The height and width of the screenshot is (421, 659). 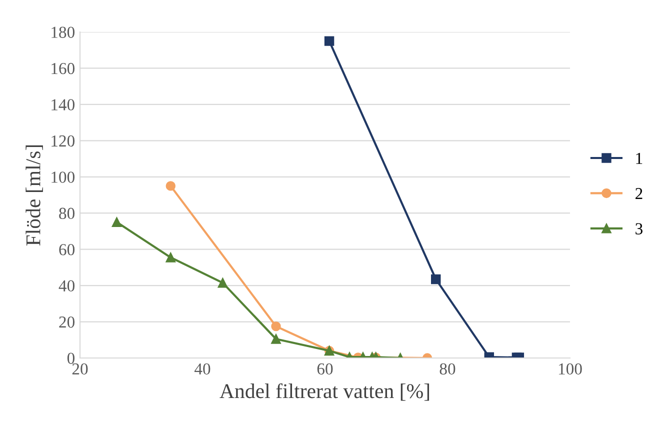 What do you see at coordinates (448, 369) in the screenshot?
I see `x-tick-label: 80` at bounding box center [448, 369].